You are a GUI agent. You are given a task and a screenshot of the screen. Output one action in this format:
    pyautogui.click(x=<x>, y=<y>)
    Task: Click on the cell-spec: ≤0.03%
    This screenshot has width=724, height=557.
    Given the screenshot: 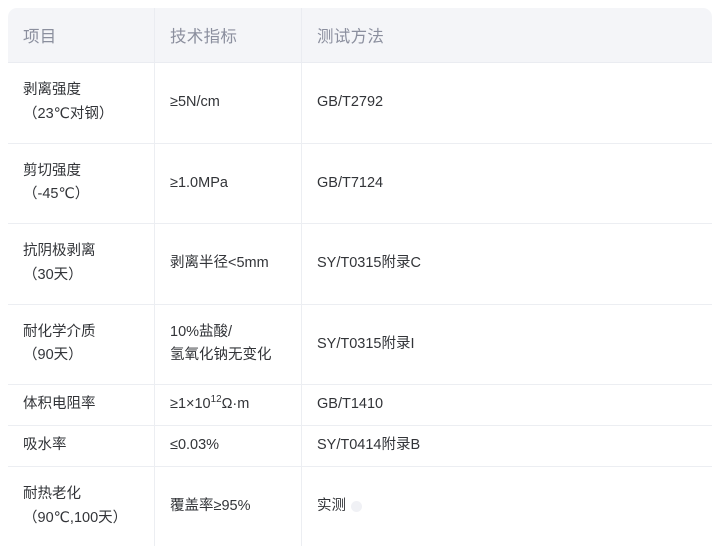 What is the action you would take?
    pyautogui.click(x=228, y=447)
    